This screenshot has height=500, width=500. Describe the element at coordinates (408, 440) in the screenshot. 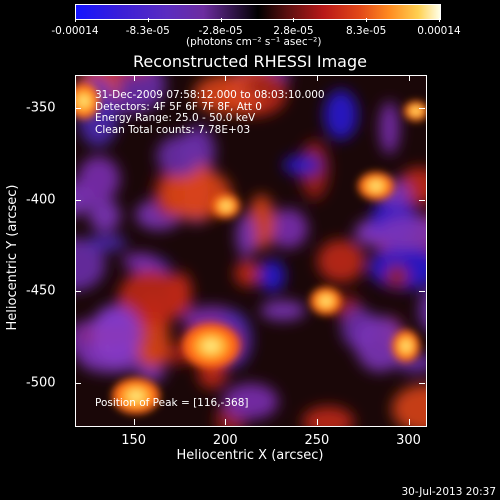

I see `x-tick-label: 300` at that location.